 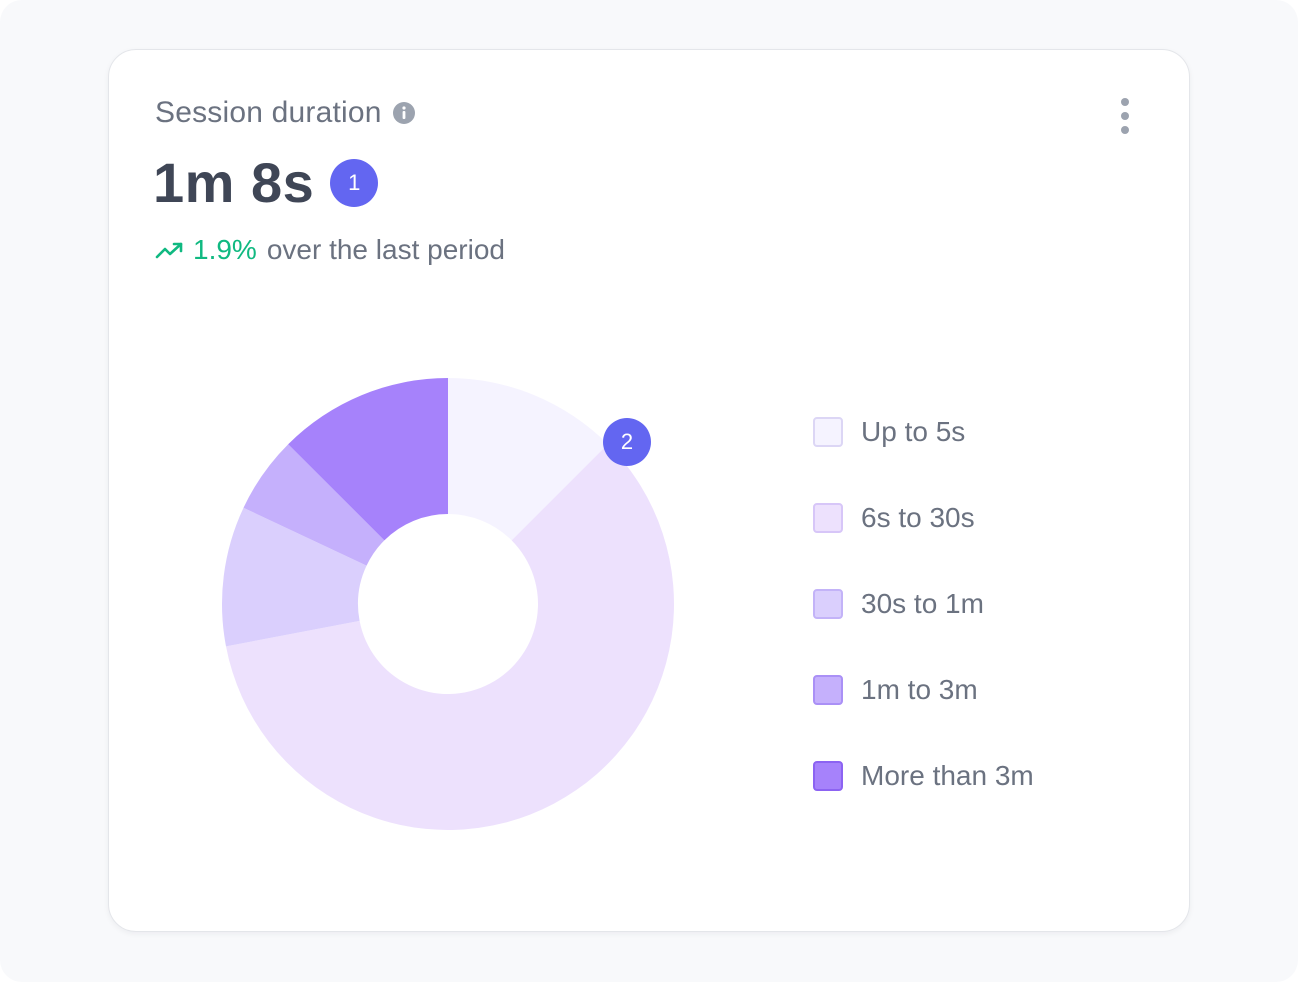 I want to click on legend-item: 6s to 30s, so click(x=923, y=518).